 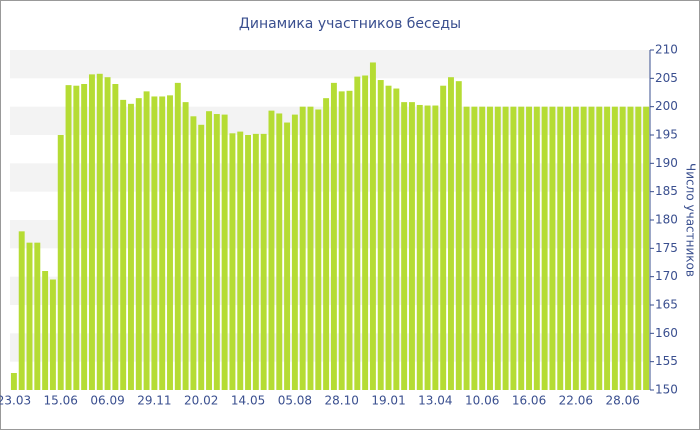 I want to click on y-tick-label: 160, so click(x=666, y=333).